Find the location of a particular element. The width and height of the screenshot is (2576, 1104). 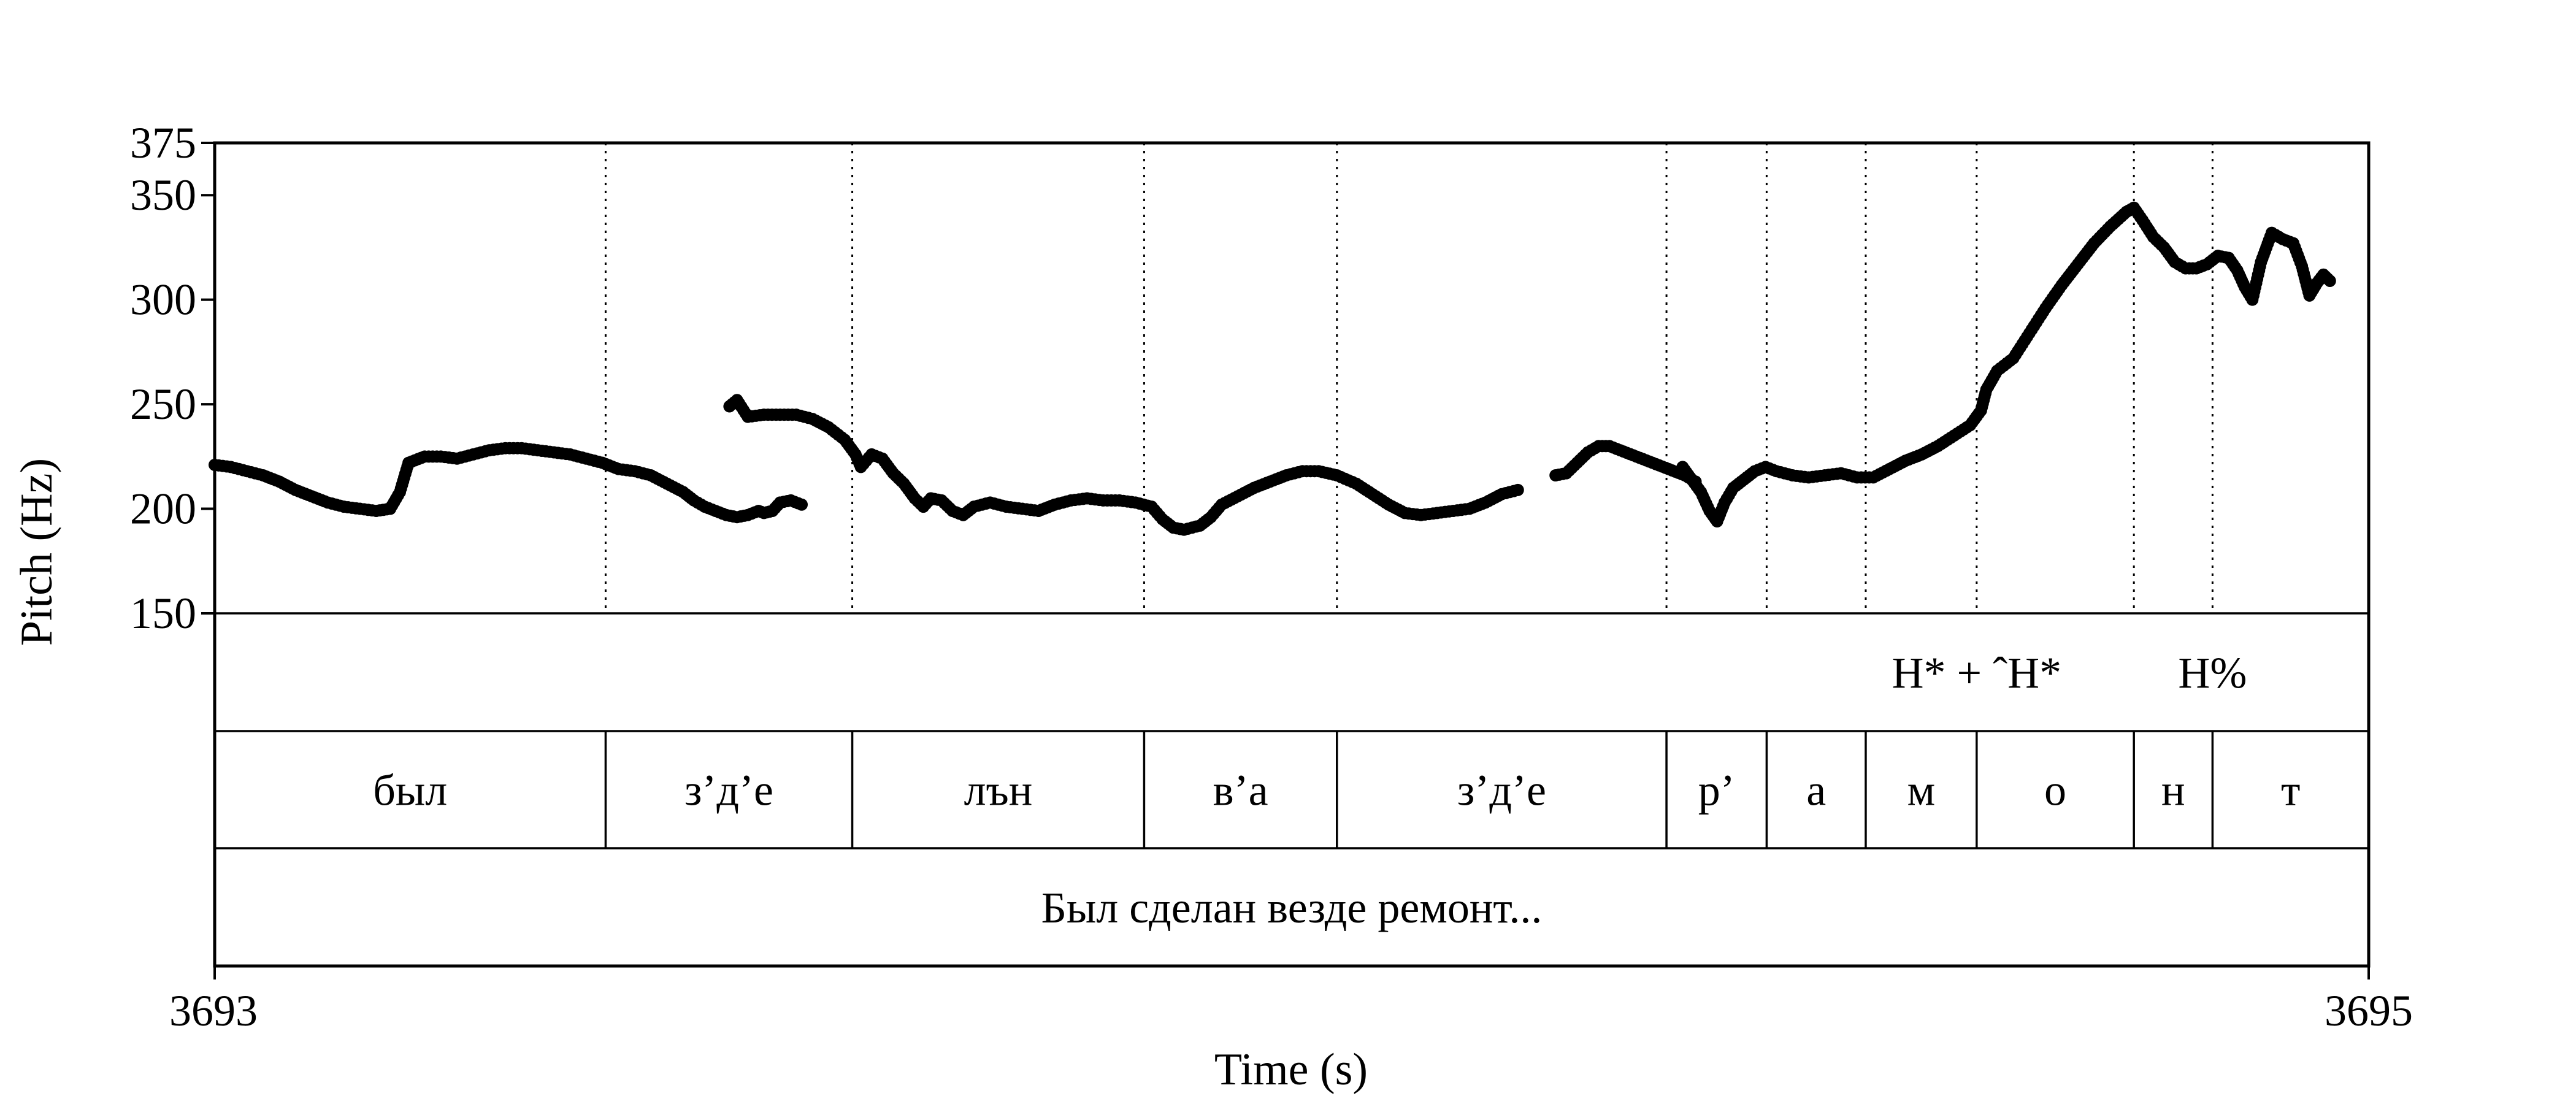

y-axis-title: Pitch (Hz) is located at coordinates (37, 552).